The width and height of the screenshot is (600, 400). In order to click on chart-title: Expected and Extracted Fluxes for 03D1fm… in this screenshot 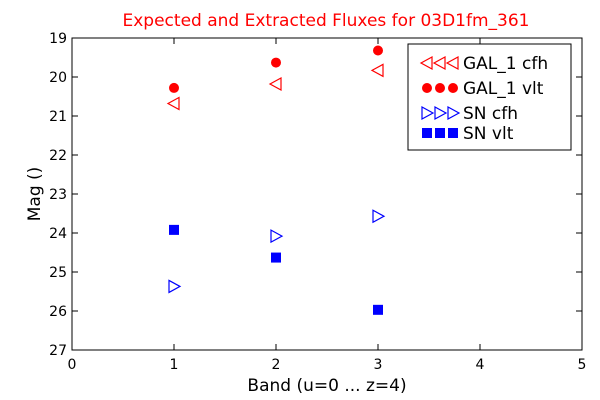, I will do `click(326, 21)`.